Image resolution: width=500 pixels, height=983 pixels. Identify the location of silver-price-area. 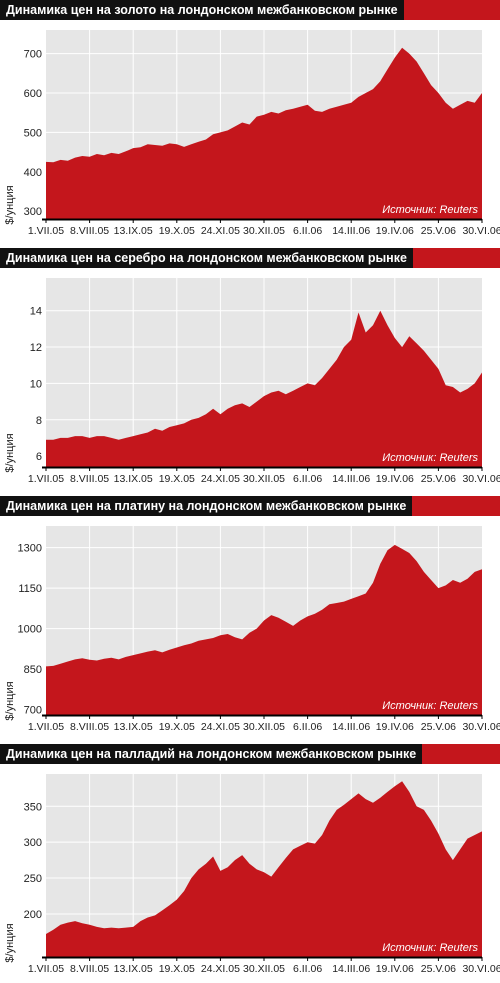
(264, 388).